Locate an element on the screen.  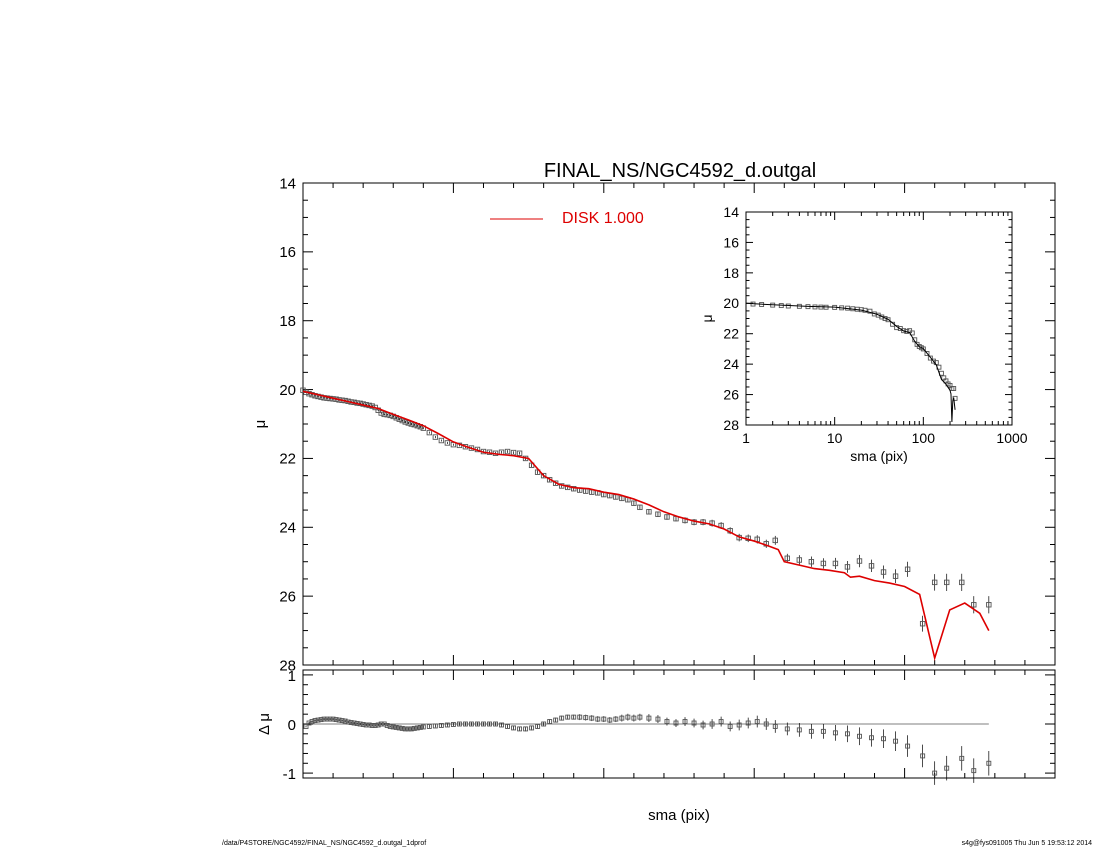
inset-x-tick-label: 1 is located at coordinates (746, 438).